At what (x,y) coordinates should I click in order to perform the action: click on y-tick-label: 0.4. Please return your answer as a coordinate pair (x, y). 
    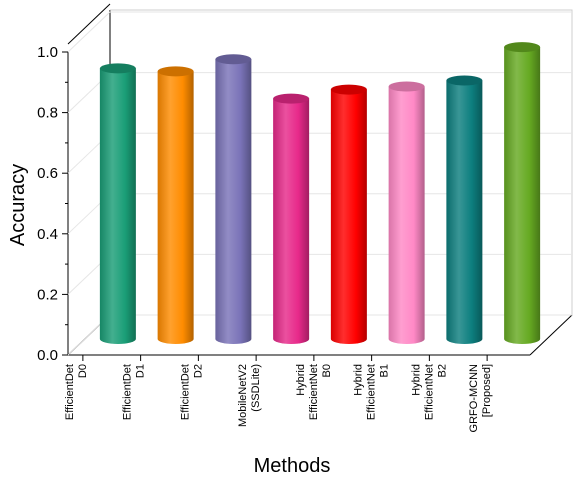
    Looking at the image, I should click on (47, 234).